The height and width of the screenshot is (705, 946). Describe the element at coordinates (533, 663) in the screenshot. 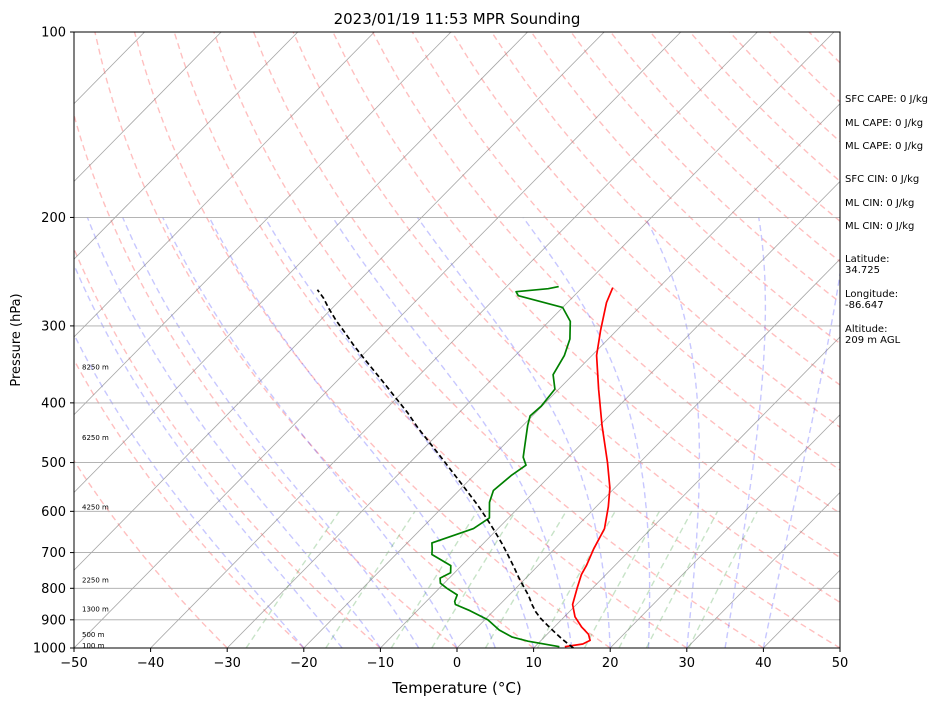

I see `x-tick-label: 10` at that location.